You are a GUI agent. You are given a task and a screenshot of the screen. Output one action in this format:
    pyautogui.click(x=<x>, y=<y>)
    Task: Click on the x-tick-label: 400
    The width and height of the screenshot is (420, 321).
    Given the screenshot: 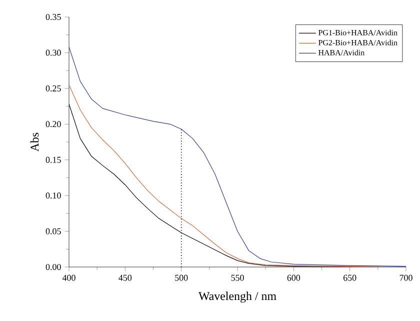 What is the action you would take?
    pyautogui.click(x=69, y=277)
    